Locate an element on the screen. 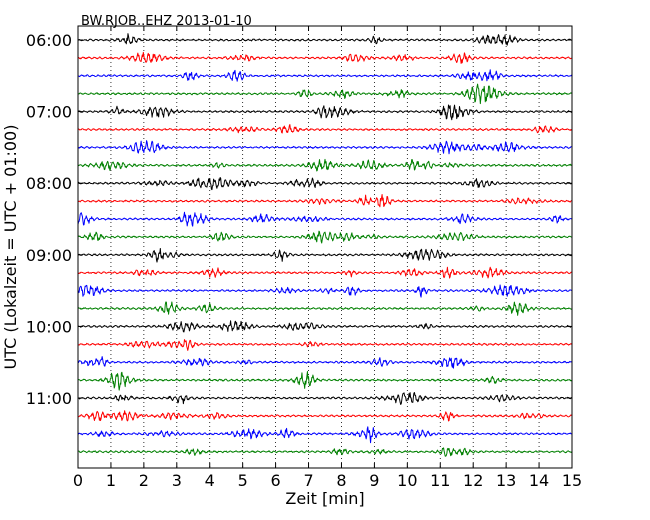 Image resolution: width=650 pixels, height=520 pixels. x-tick-label: 14 is located at coordinates (539, 480).